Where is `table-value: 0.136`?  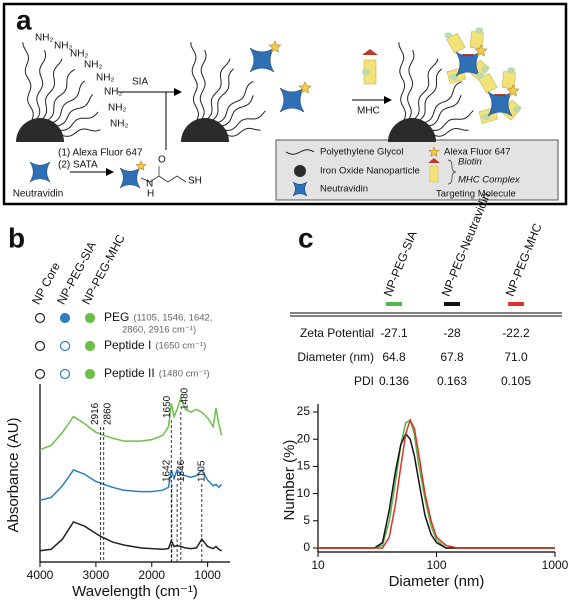 table-value: 0.136 is located at coordinates (394, 381).